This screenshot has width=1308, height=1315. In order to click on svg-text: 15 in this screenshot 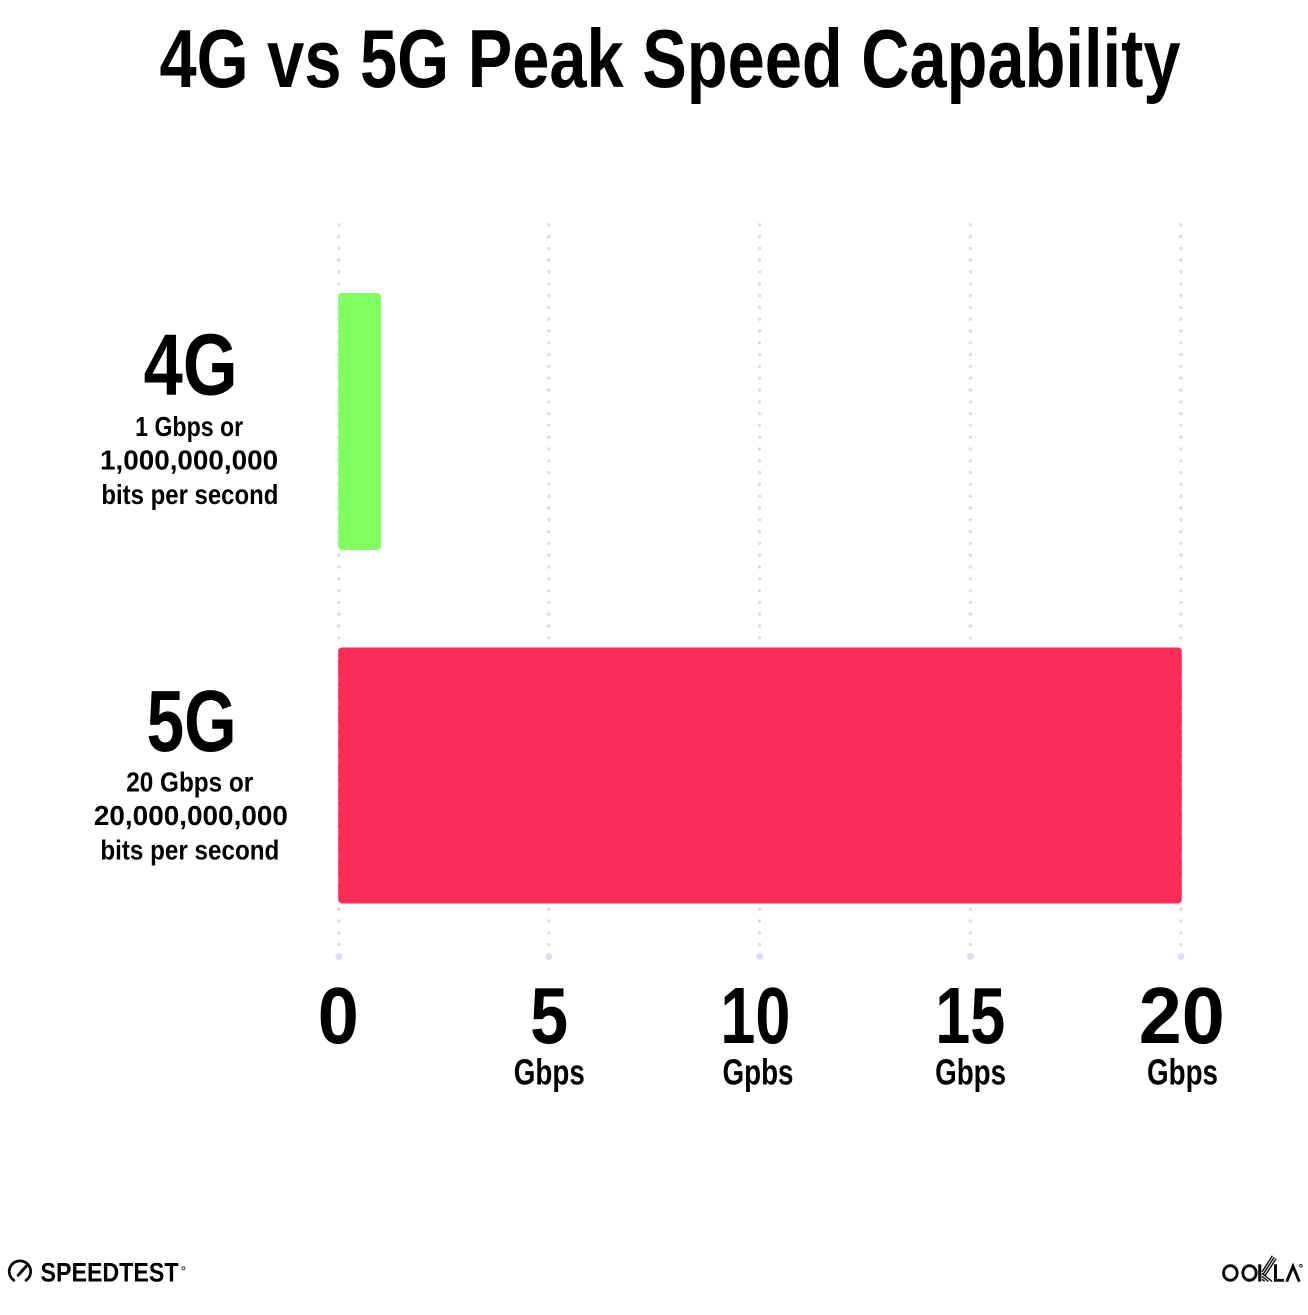, I will do `click(970, 1015)`.